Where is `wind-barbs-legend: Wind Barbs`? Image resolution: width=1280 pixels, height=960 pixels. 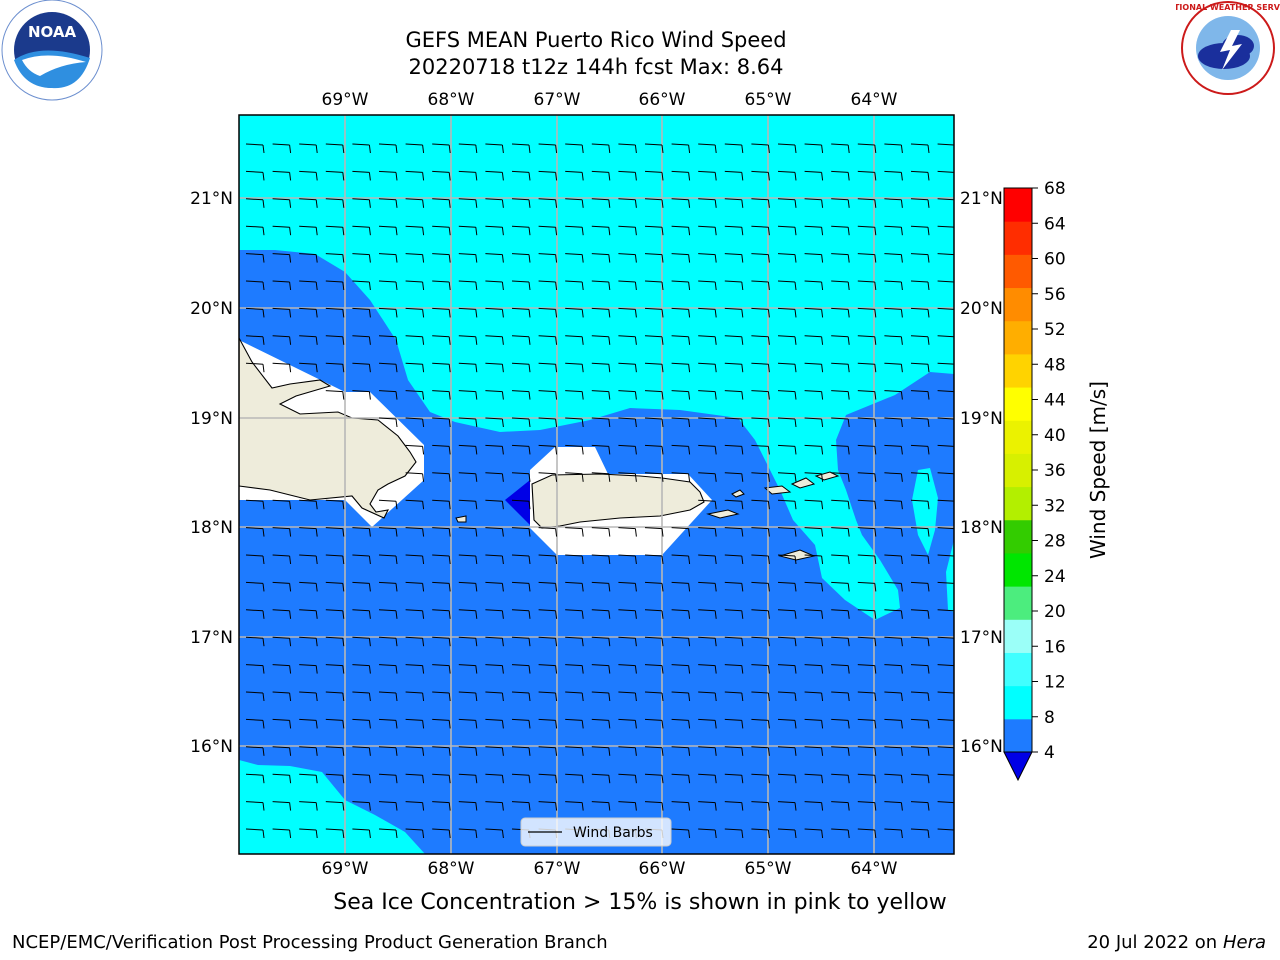
wind-barbs-legend: Wind Barbs is located at coordinates (596, 832).